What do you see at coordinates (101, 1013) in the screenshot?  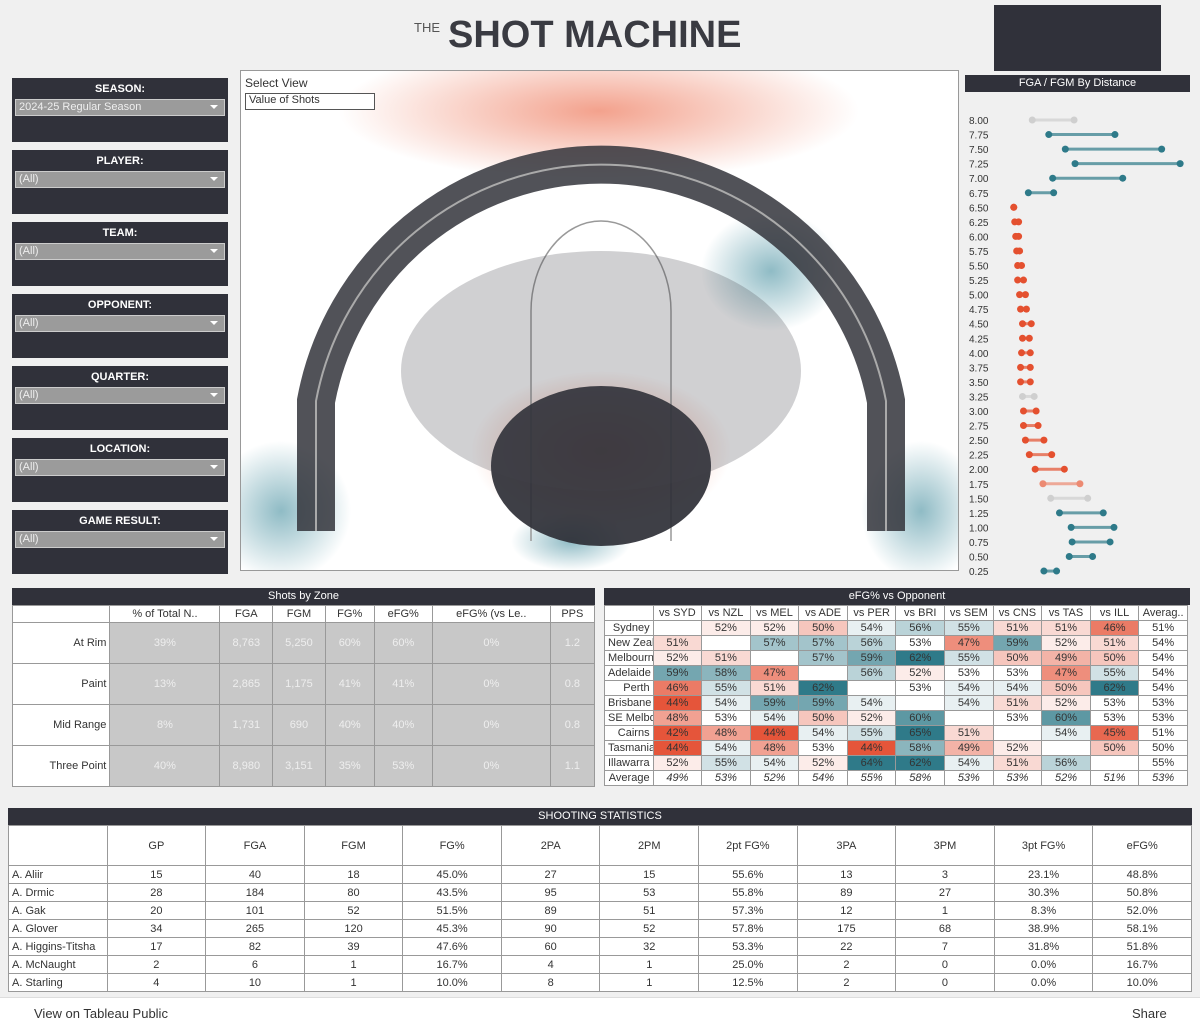 I see `tableau-link: View on Tableau Public` at bounding box center [101, 1013].